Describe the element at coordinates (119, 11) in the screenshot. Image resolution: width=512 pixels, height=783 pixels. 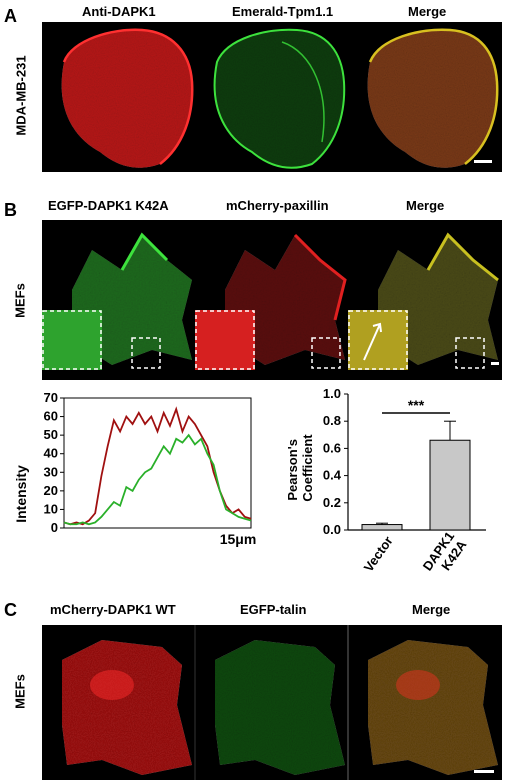
I see `panel-a-col1-label: Anti-DAPK1` at that location.